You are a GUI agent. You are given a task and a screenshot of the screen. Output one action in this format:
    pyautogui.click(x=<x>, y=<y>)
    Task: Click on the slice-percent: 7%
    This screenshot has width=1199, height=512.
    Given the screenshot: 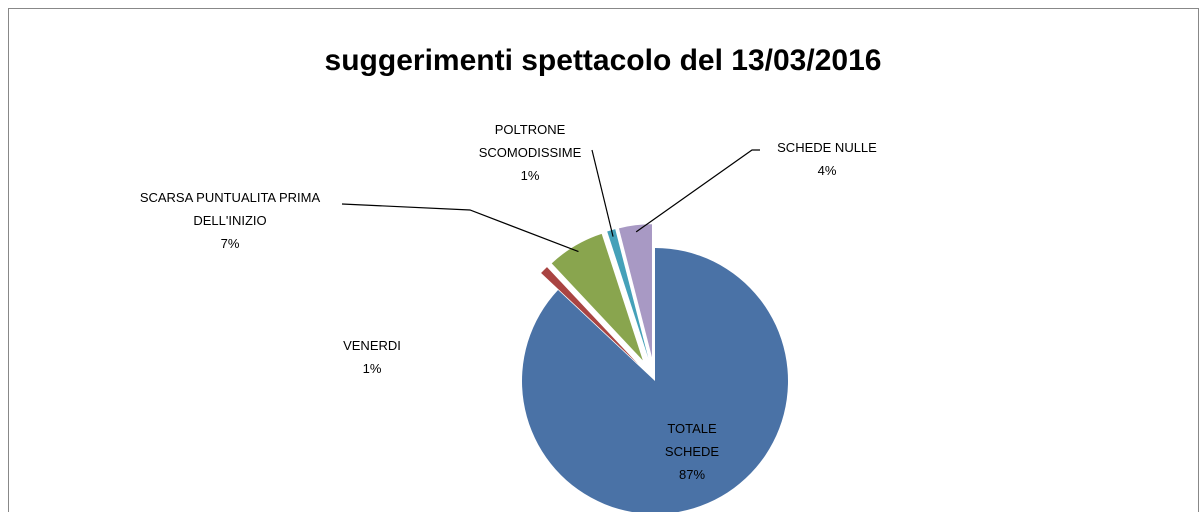 What is the action you would take?
    pyautogui.click(x=230, y=243)
    